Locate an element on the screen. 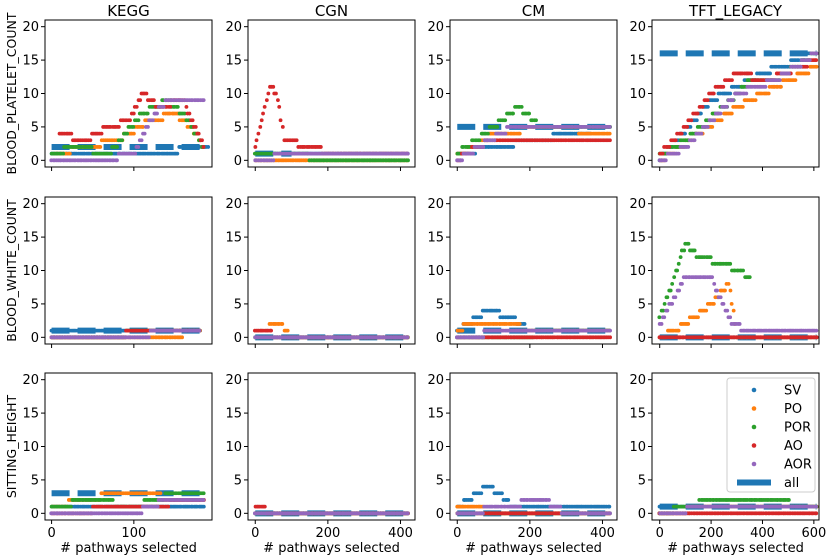 This screenshot has width=830, height=560. x-axis-label: # pathways selected is located at coordinates (331, 548).